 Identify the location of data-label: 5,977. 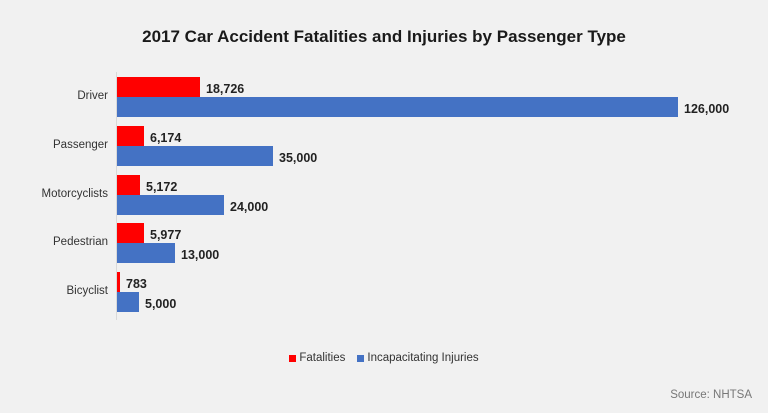
(166, 235).